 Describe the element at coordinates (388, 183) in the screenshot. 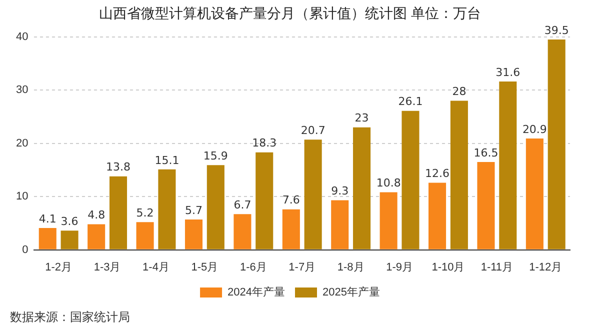

I see `data-label: 10.8` at that location.